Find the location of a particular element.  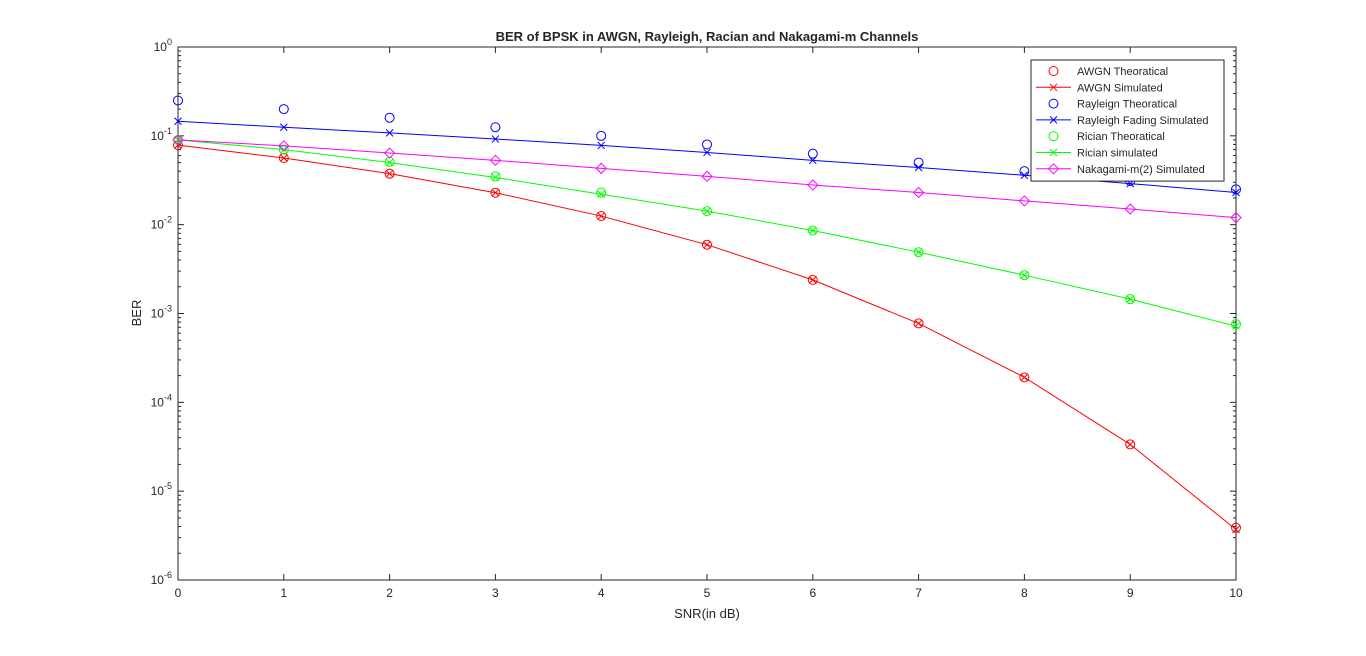

legend-entry: Rician Theoratical is located at coordinates (1106, 137).